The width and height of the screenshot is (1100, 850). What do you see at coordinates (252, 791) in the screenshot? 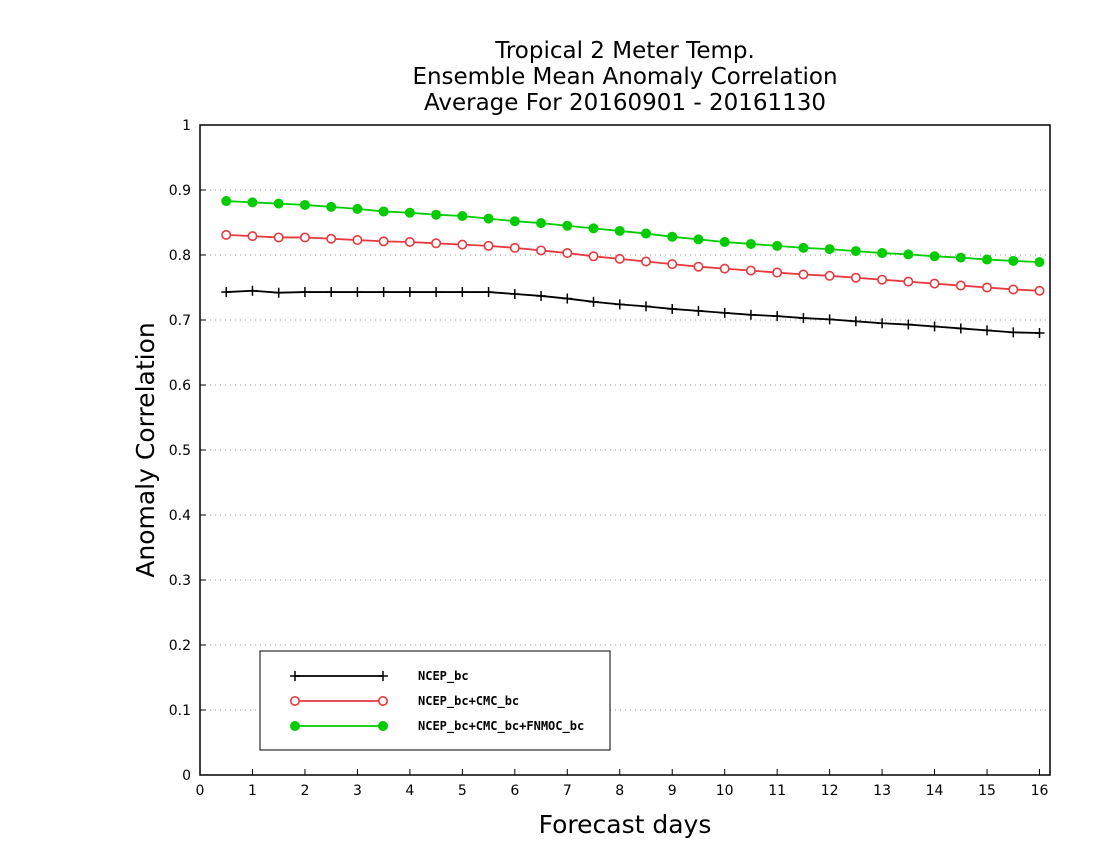
I see `x-tick-label-1: 1` at bounding box center [252, 791].